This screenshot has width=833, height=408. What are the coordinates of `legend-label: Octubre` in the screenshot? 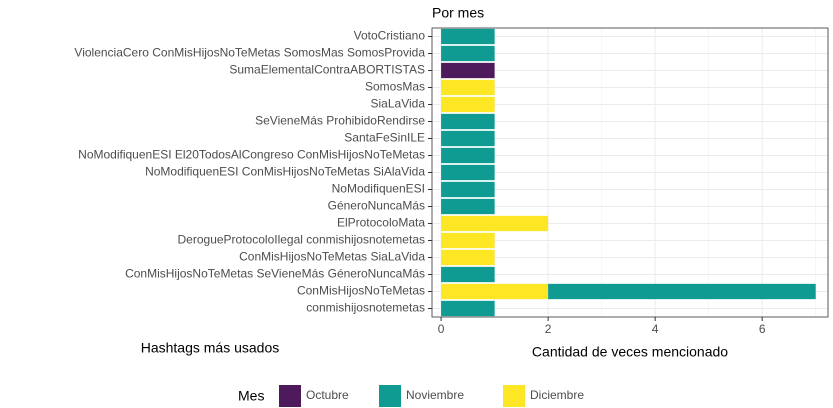 It's located at (327, 395).